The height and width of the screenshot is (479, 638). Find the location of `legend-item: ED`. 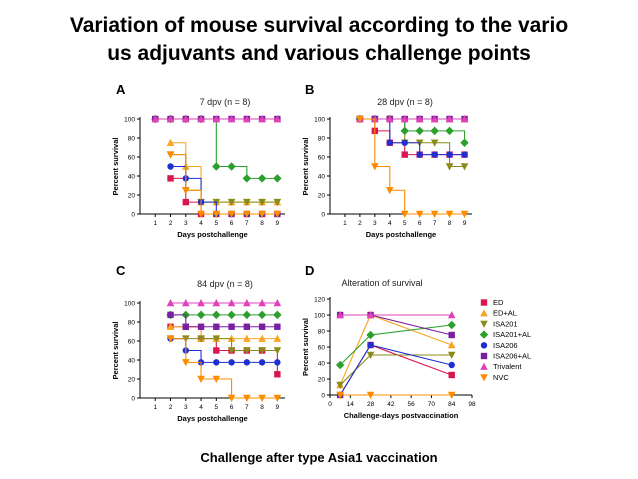

legend-item: ED is located at coordinates (492, 302).